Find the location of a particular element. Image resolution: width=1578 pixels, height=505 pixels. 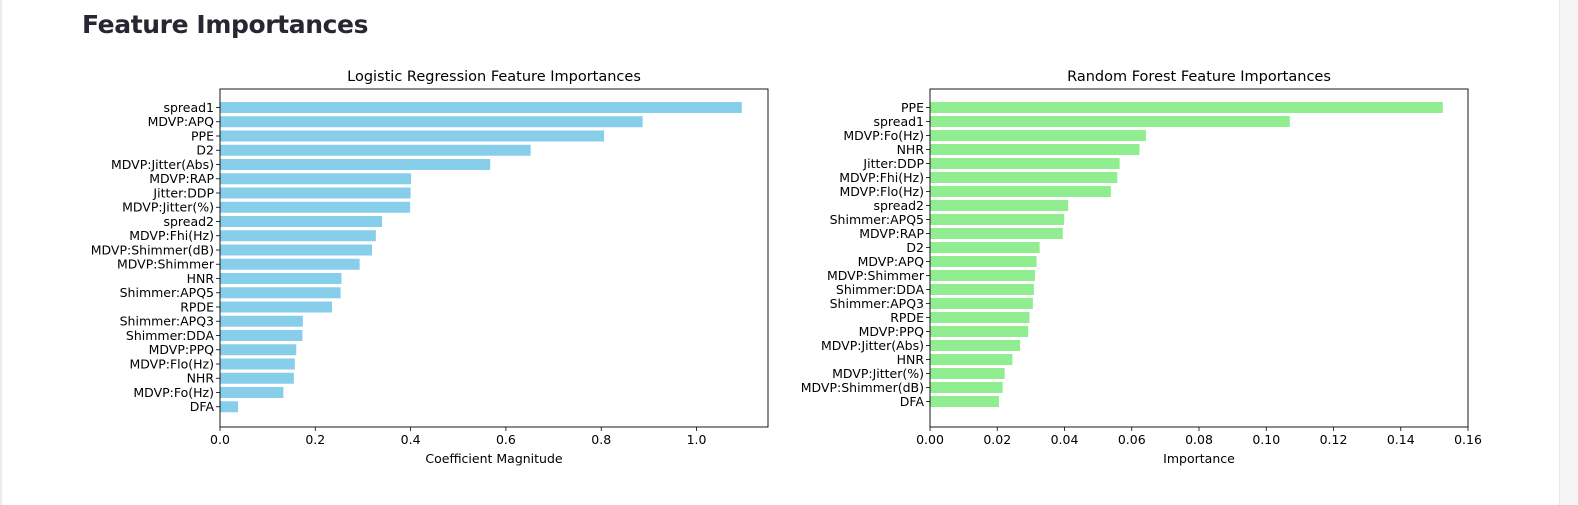

x-tick-label: 0.16 is located at coordinates (1468, 439).